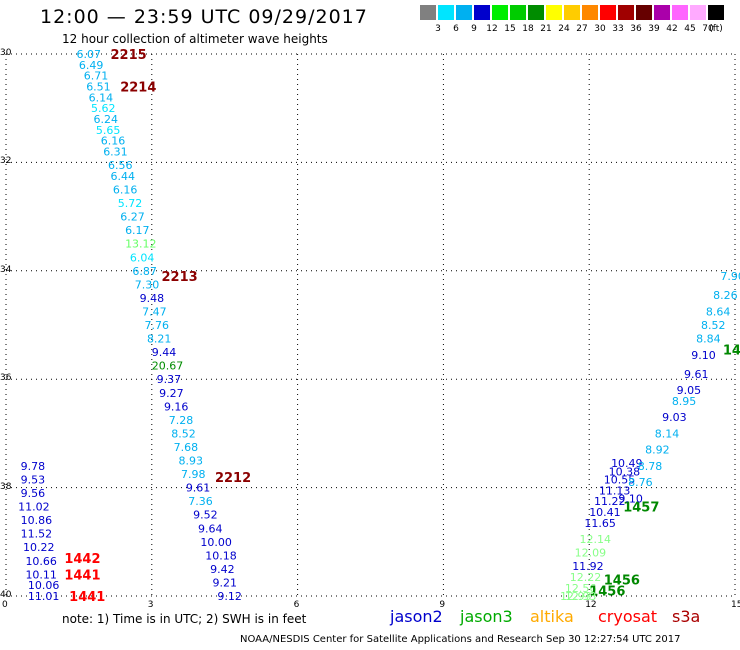  What do you see at coordinates (708, 339) in the screenshot?
I see `swh-value-label: 8.84` at bounding box center [708, 339].